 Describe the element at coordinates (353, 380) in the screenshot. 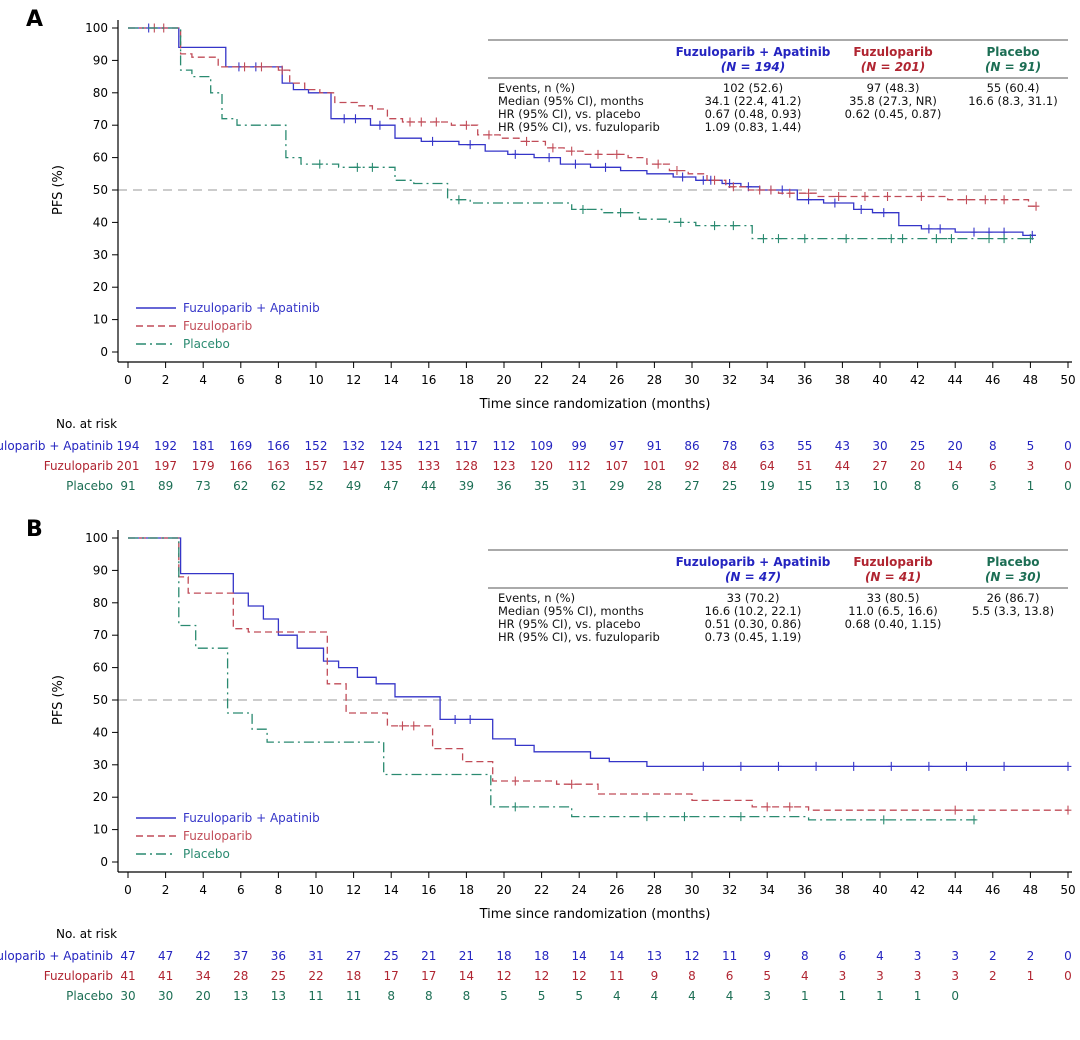

I see `x-tick-label: 12` at that location.